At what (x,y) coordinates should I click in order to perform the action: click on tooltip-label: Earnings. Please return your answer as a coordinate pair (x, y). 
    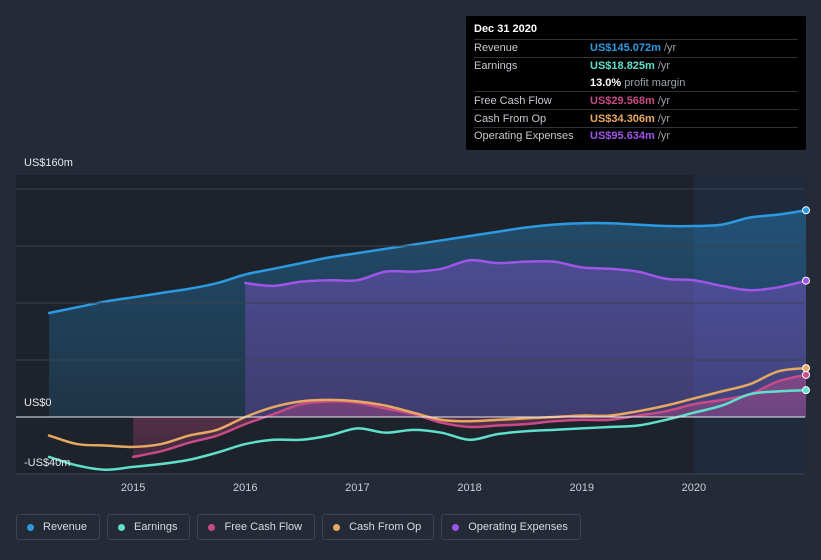
    Looking at the image, I should click on (496, 66).